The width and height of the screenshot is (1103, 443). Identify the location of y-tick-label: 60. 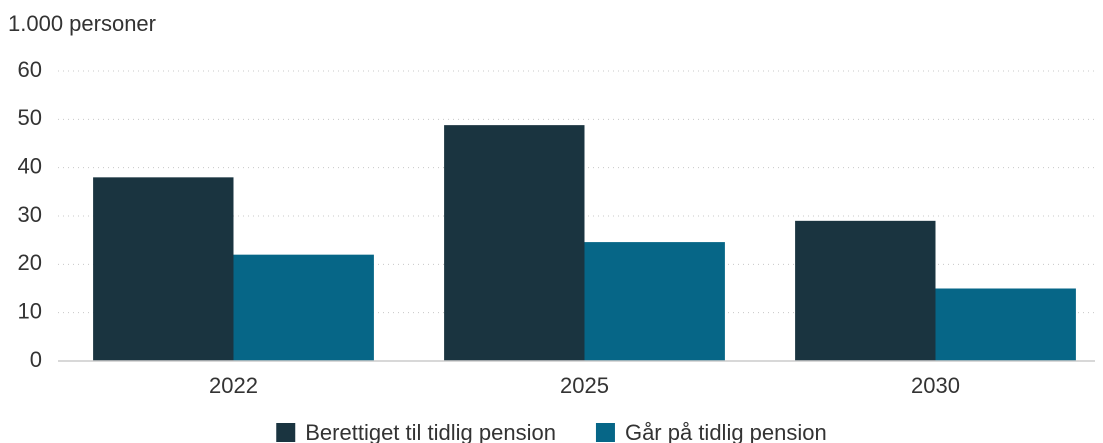
(30, 69).